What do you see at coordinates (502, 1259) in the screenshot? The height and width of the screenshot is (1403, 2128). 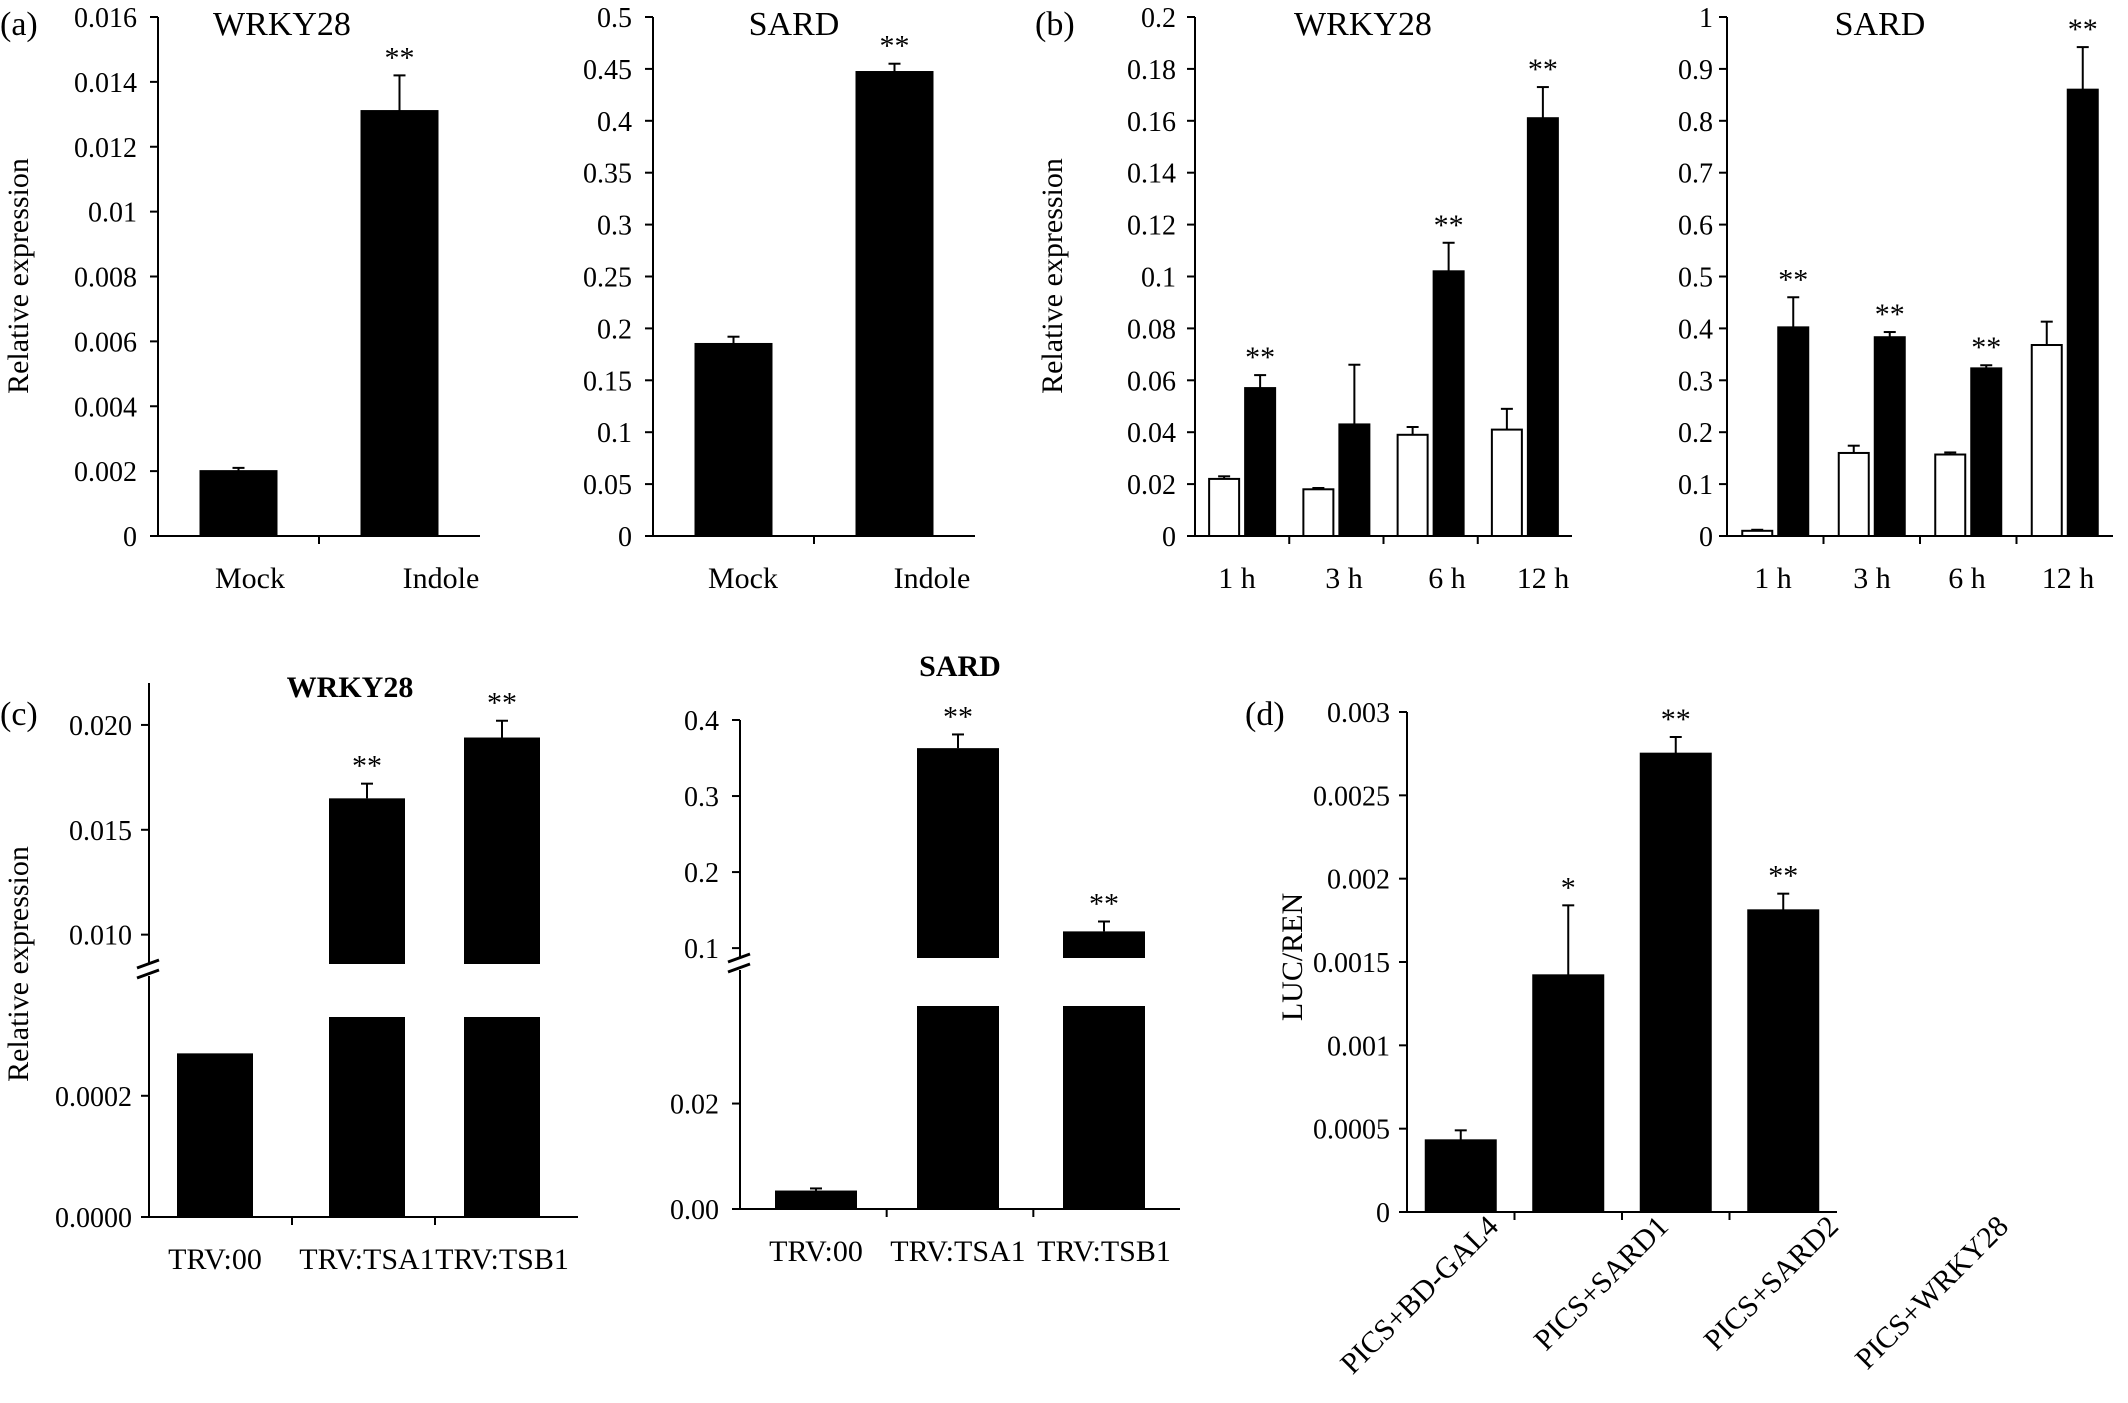 I see `x-category-label: TRV:TSB1` at bounding box center [502, 1259].